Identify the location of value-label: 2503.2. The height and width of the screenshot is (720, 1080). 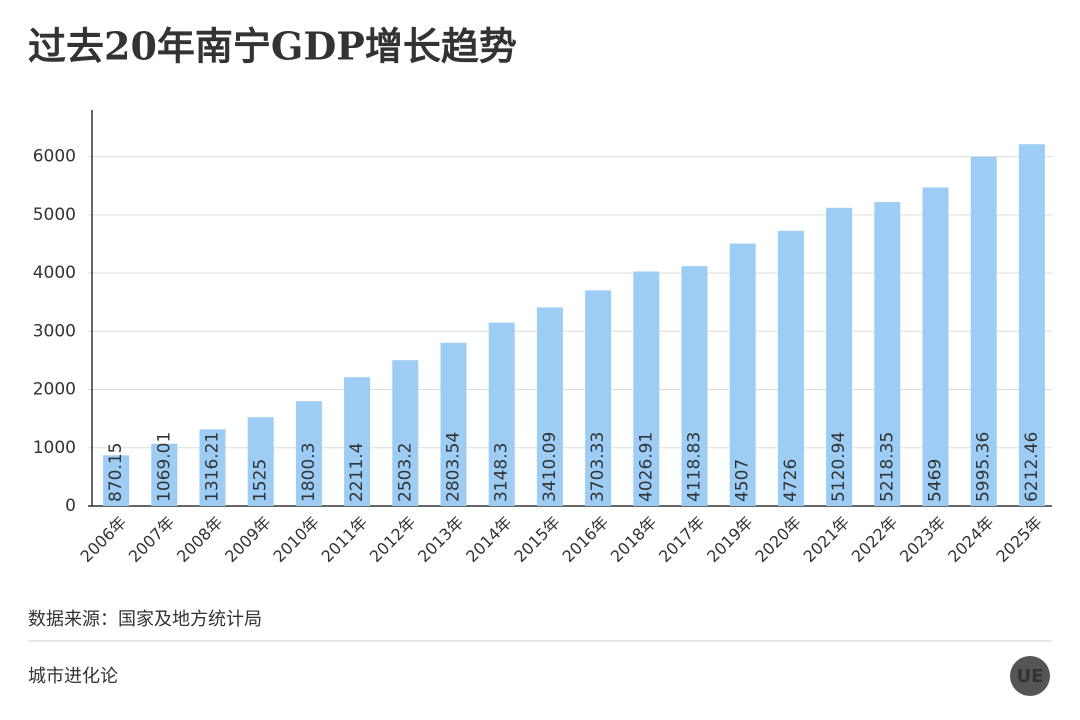
(405, 472).